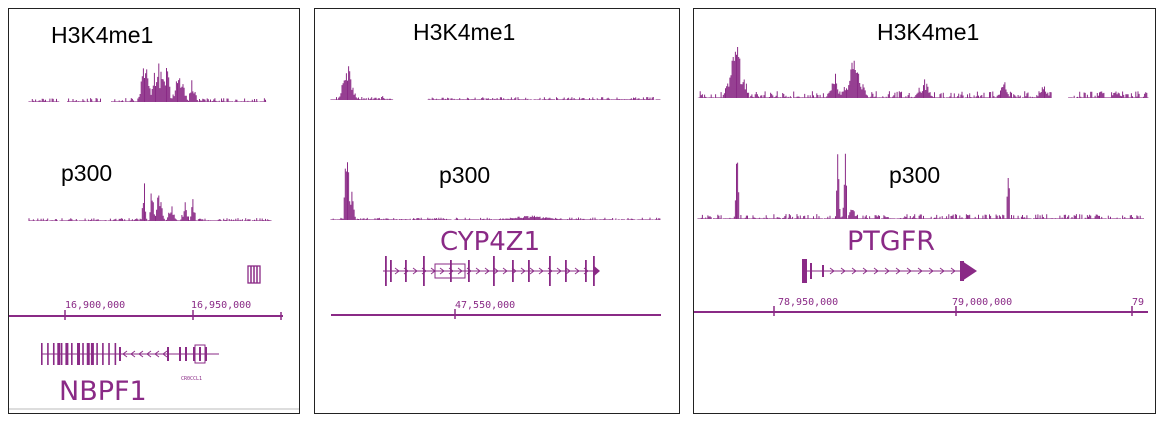  Describe the element at coordinates (982, 302) in the screenshot. I see `coordinate-label: 79,000,000` at that location.